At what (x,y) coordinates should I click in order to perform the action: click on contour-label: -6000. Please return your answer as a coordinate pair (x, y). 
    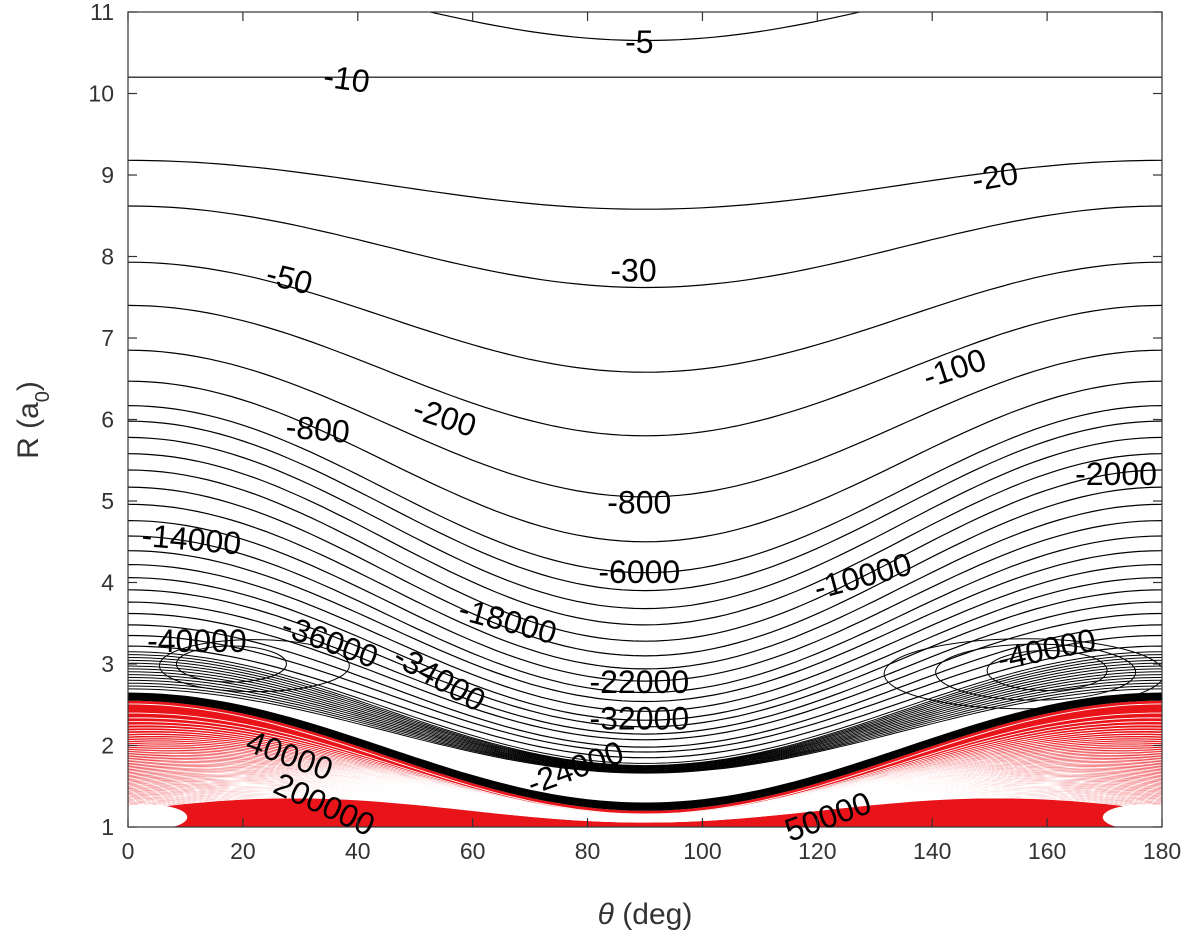
    Looking at the image, I should click on (639, 572).